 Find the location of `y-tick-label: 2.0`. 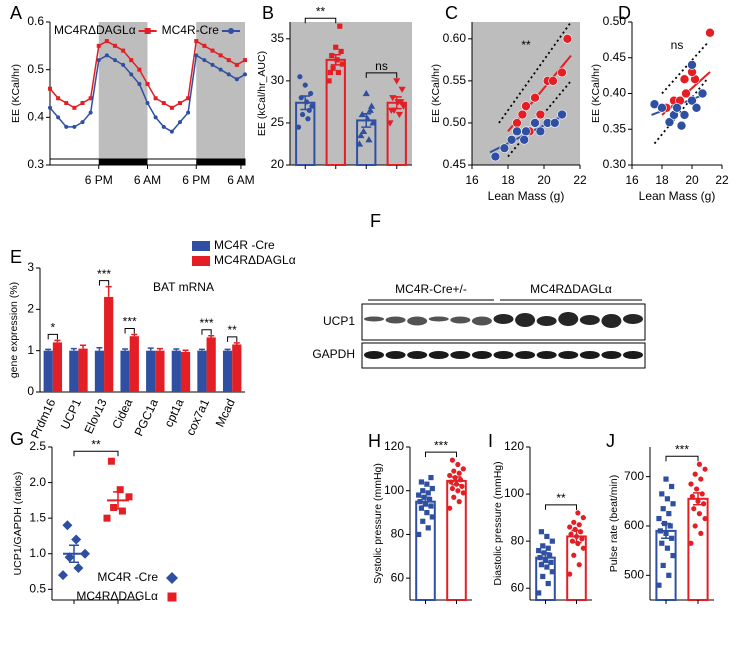

y-tick-label: 2.0 is located at coordinates (37, 482).